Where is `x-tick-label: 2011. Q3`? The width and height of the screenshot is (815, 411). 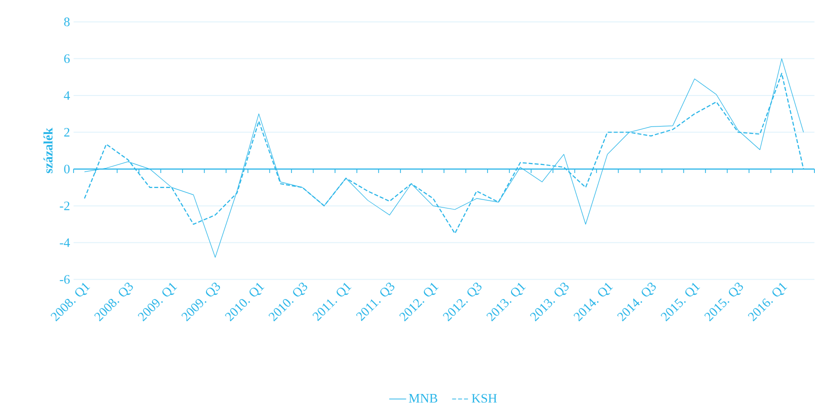 x-tick-label: 2011. Q3 is located at coordinates (375, 302).